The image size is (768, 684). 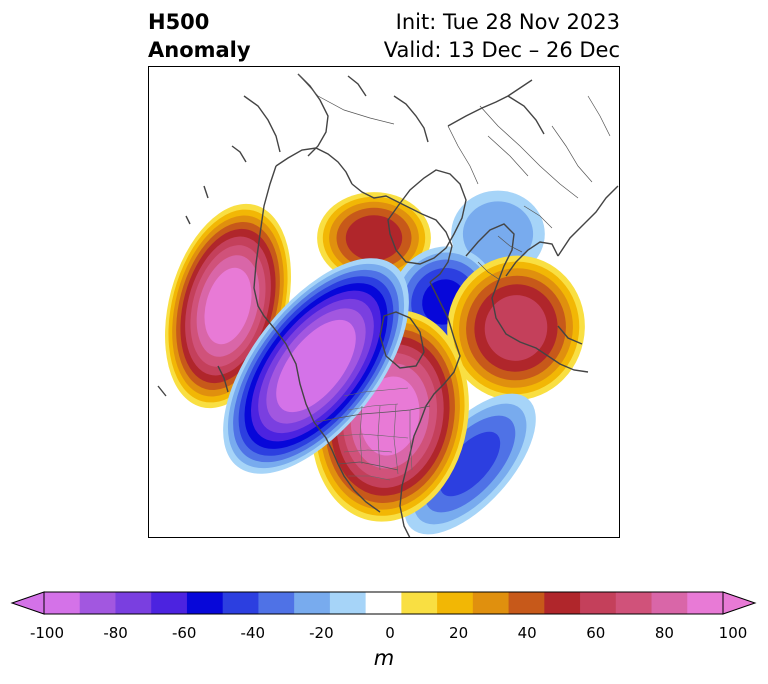 What do you see at coordinates (179, 22) in the screenshot?
I see `title-variable: H500` at bounding box center [179, 22].